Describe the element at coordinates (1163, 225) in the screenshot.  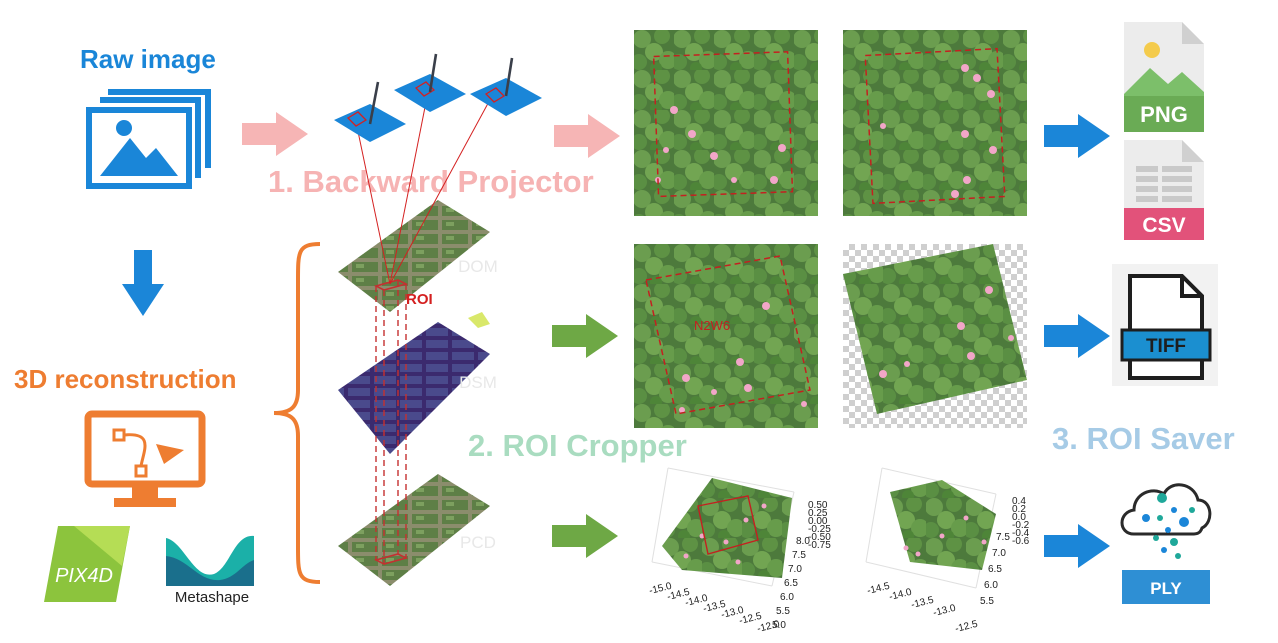
I see `csv-label: CSV` at that location.